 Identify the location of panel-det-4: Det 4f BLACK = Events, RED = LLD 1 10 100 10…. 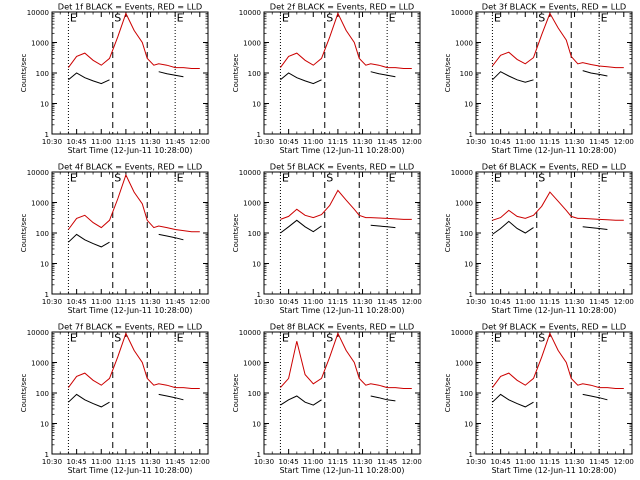
(115, 239).